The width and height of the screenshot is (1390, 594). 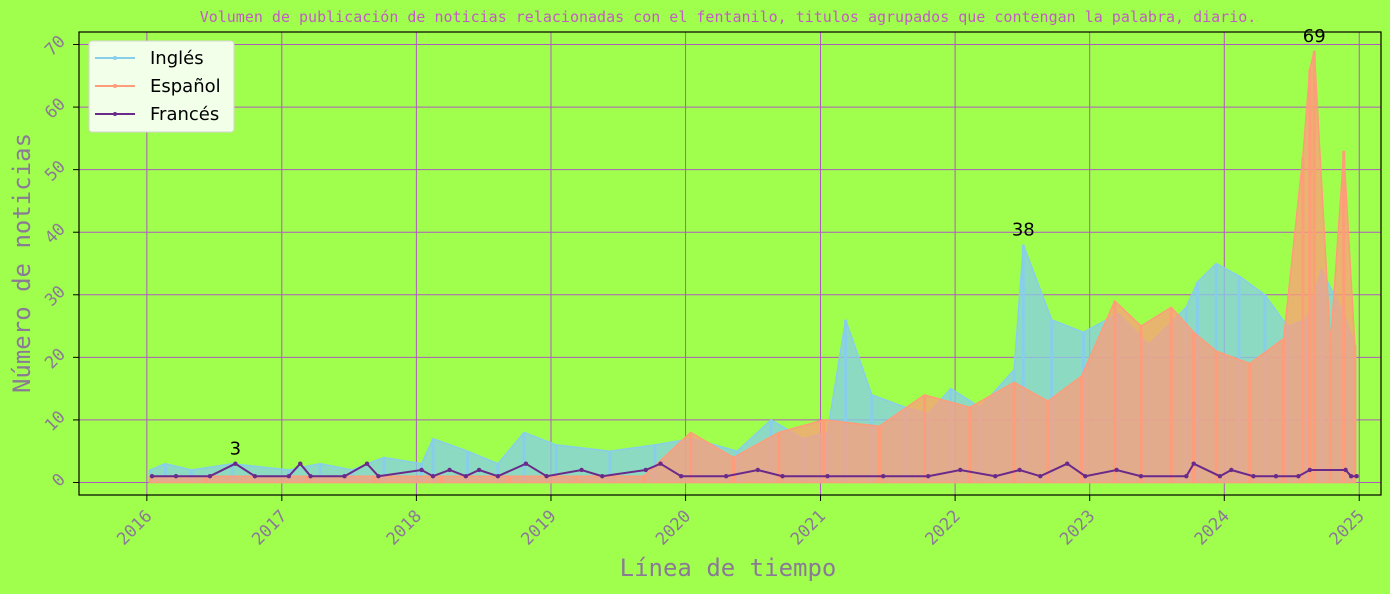 I want to click on x-tick-label: 2022, so click(x=943, y=527).